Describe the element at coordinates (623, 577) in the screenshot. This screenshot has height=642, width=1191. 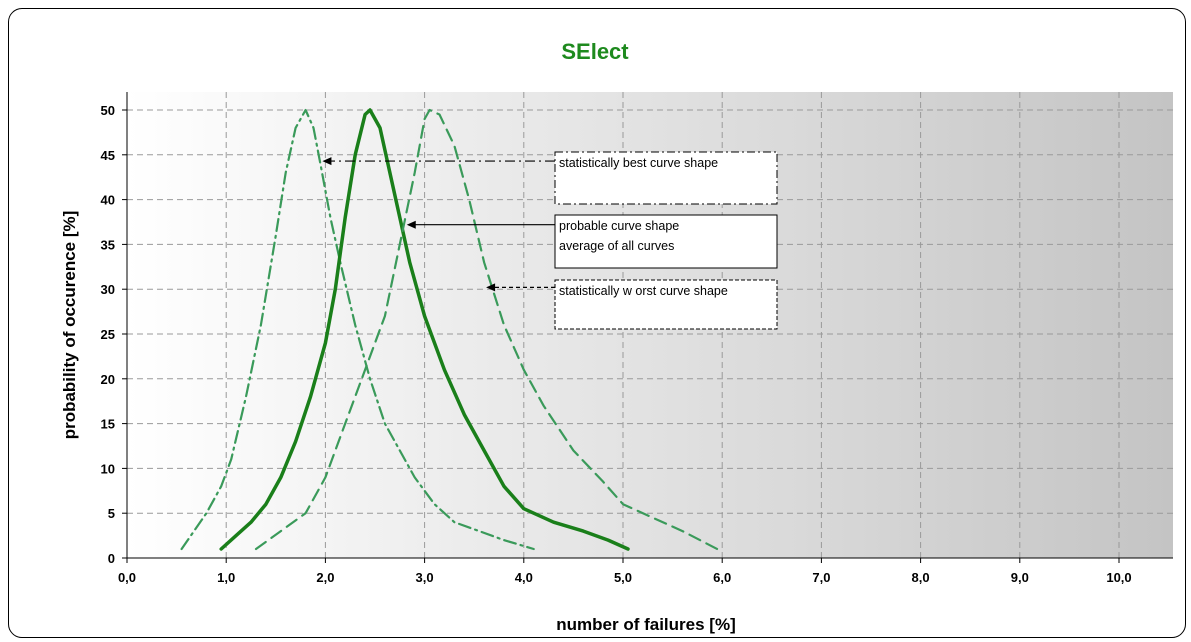
I see `x-tick-label: 5,0` at that location.